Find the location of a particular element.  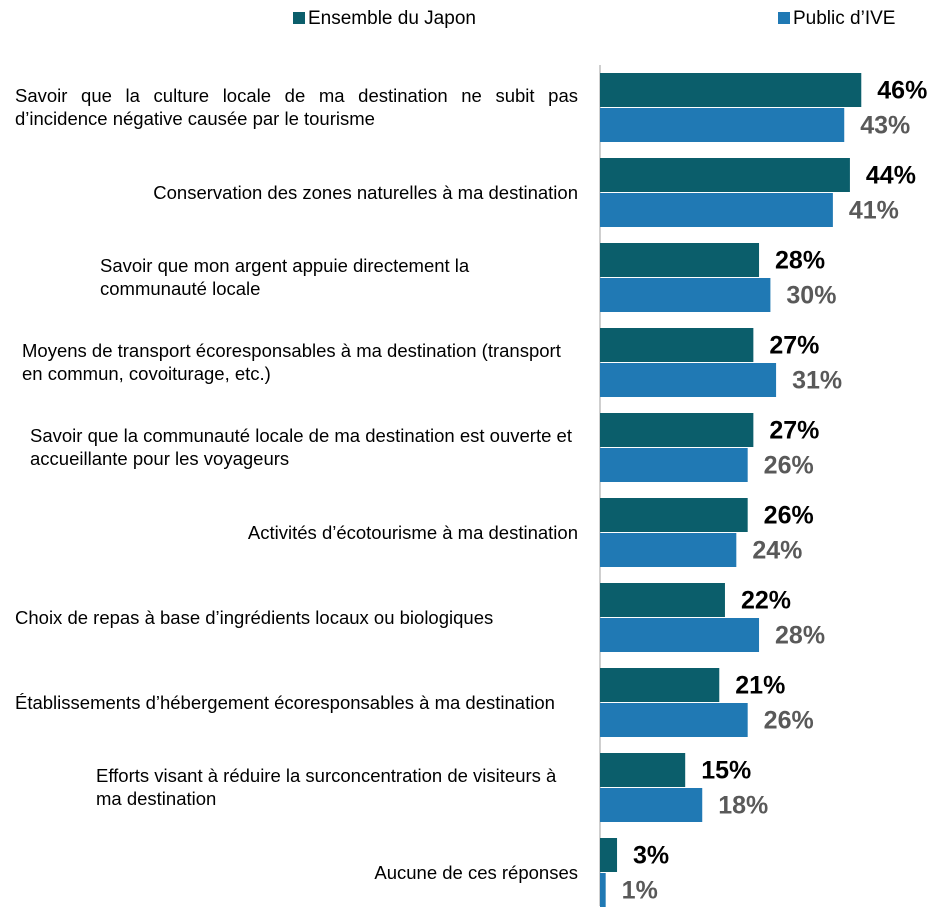

value-label: 22% is located at coordinates (766, 601).